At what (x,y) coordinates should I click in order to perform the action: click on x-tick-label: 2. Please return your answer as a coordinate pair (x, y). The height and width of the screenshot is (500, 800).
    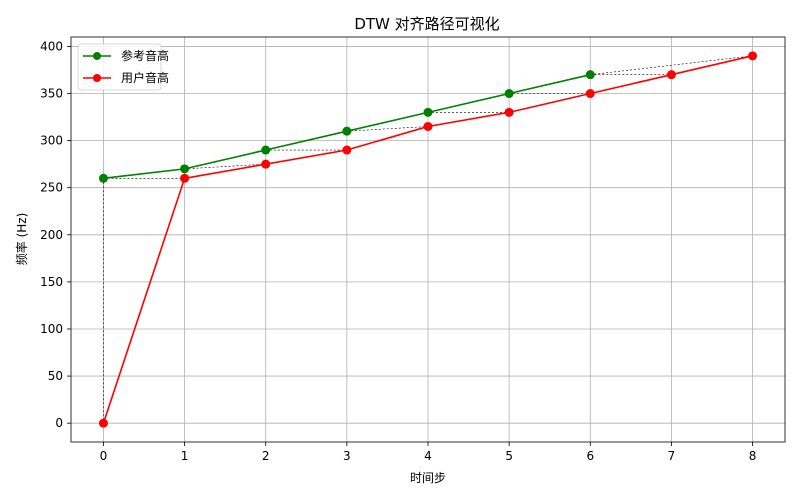
    Looking at the image, I should click on (266, 456).